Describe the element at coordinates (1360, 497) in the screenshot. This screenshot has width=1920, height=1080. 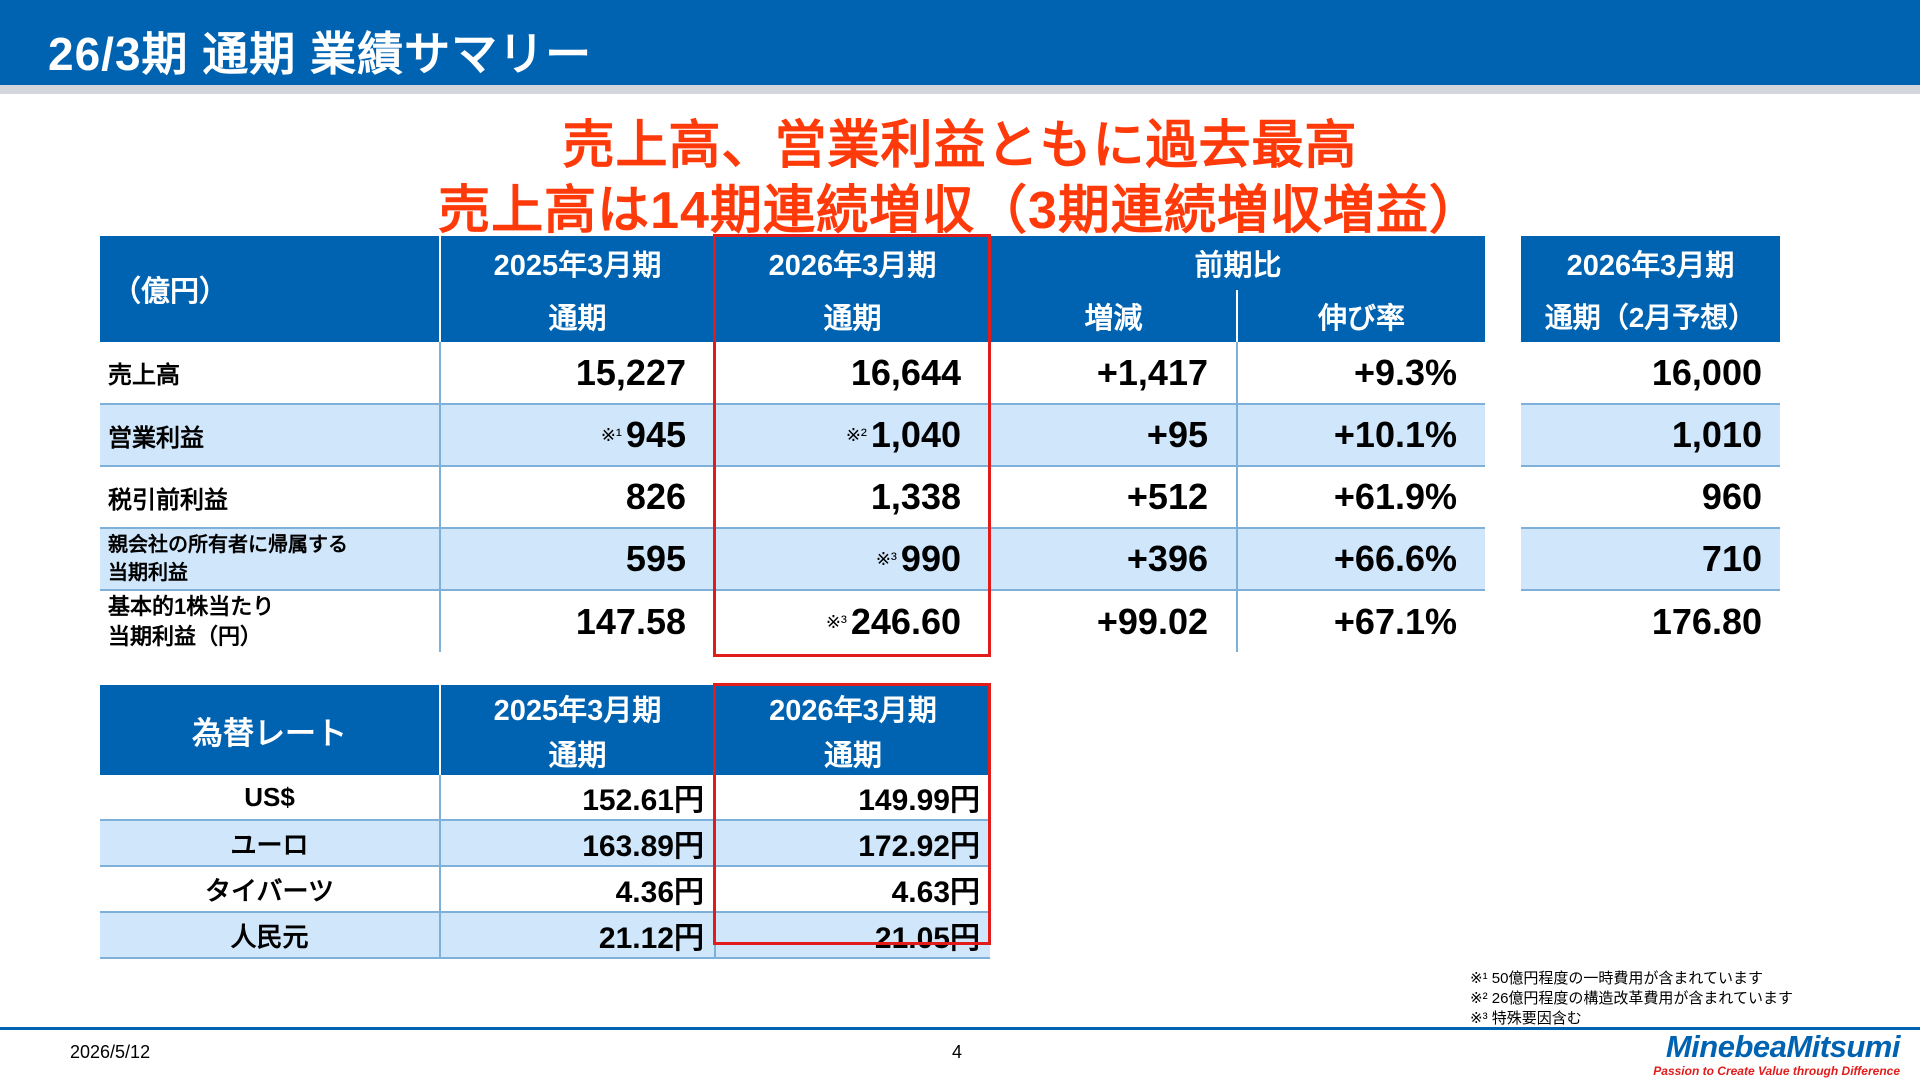
I see `growth-cell: +61.9%` at that location.